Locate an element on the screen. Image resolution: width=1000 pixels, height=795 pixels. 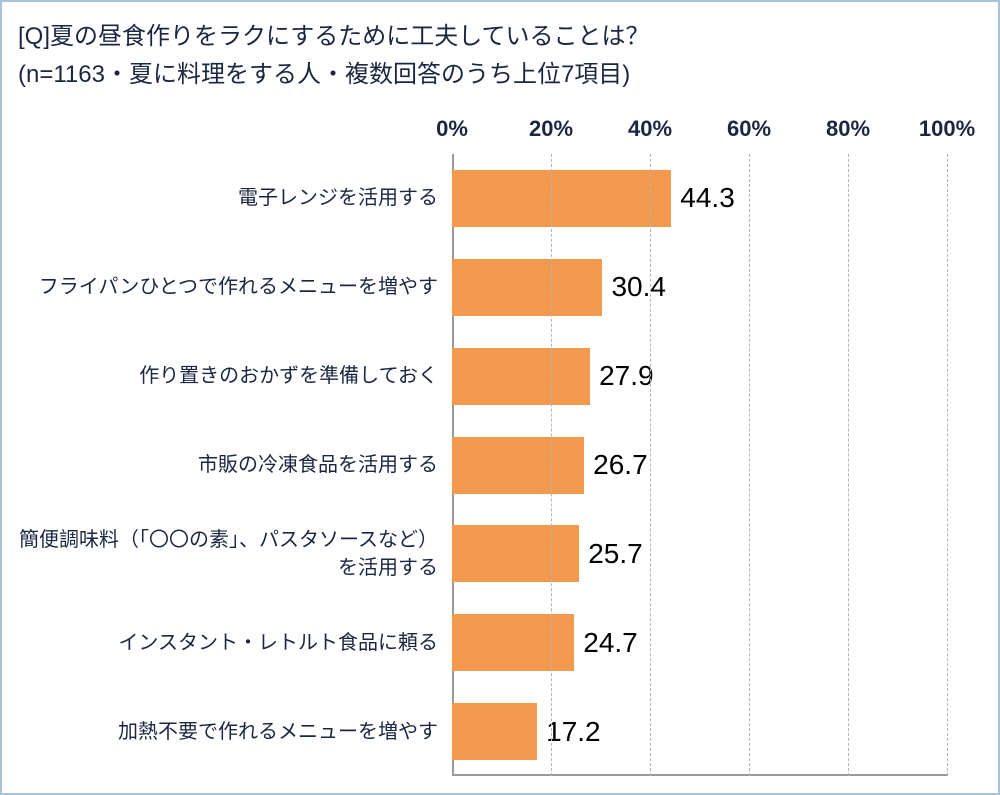
value-label: 17.2 is located at coordinates (573, 731).